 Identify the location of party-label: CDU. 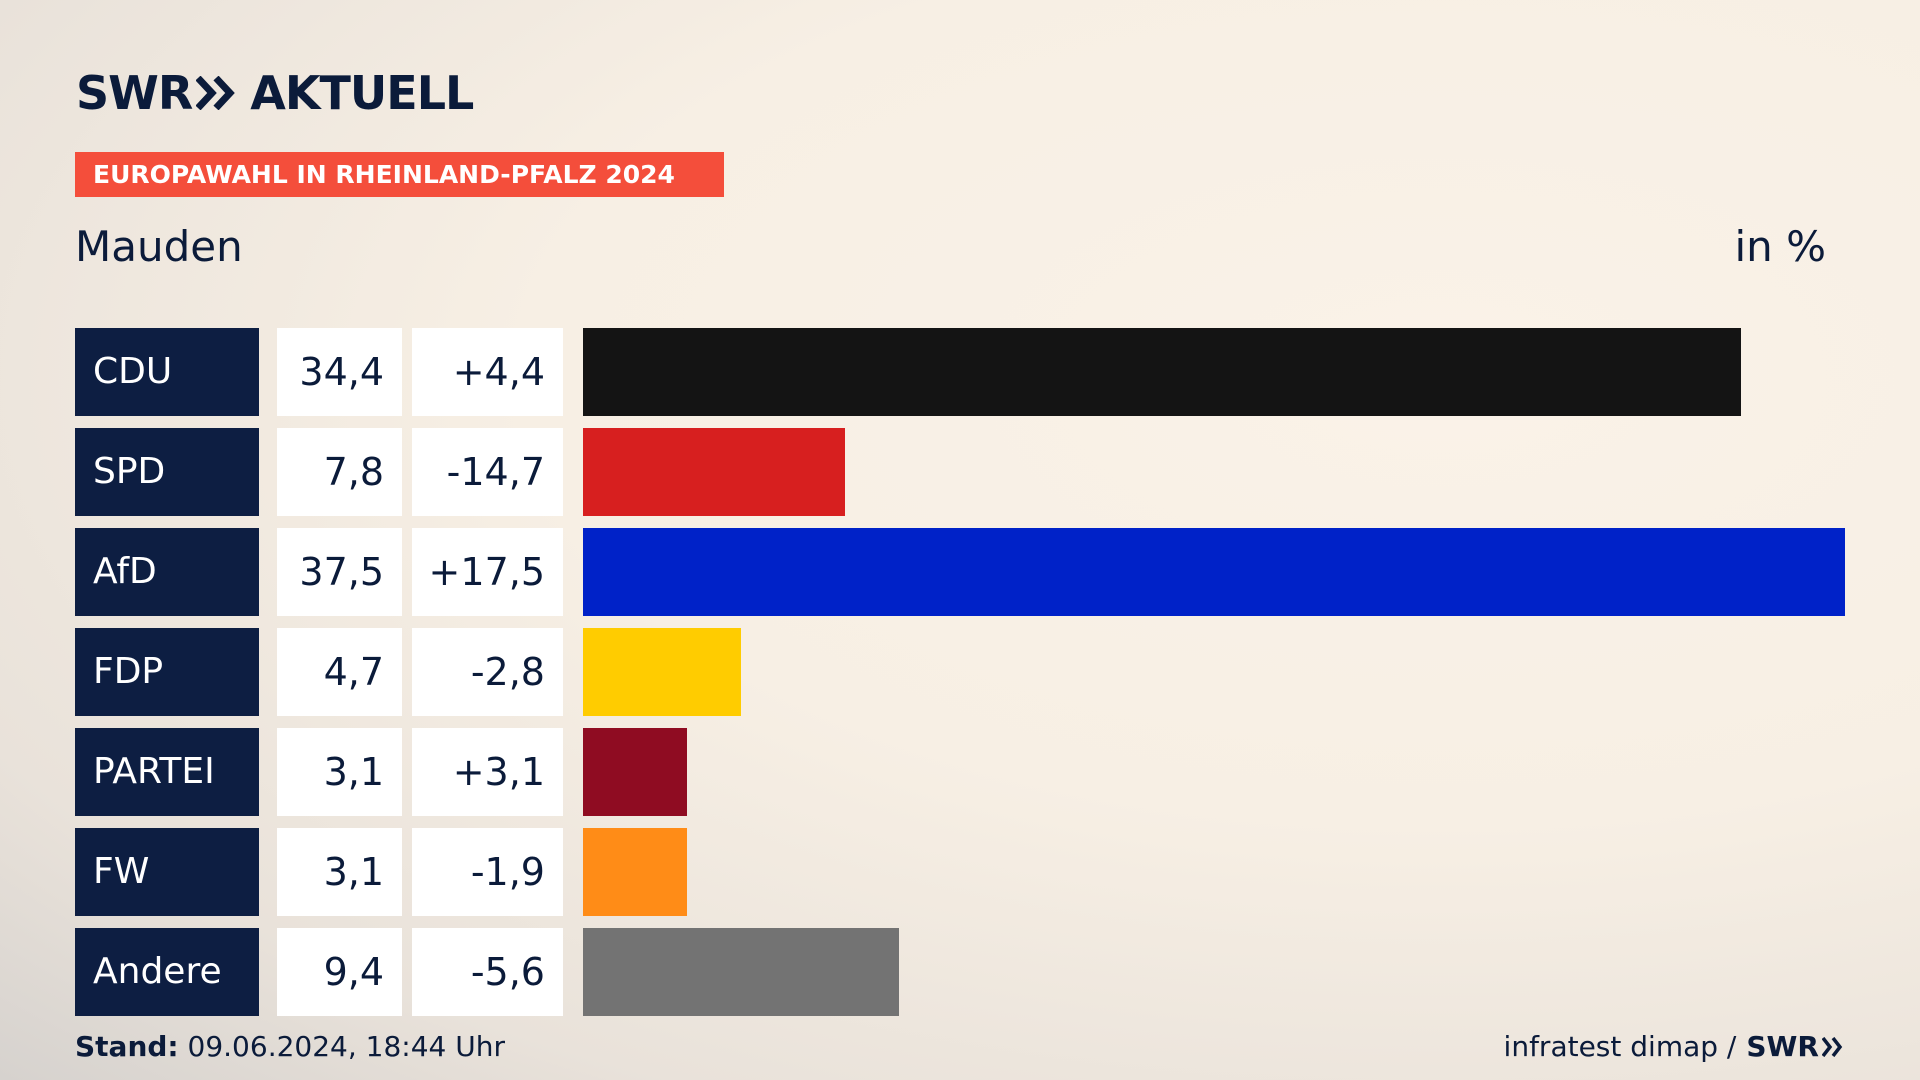
(167, 372).